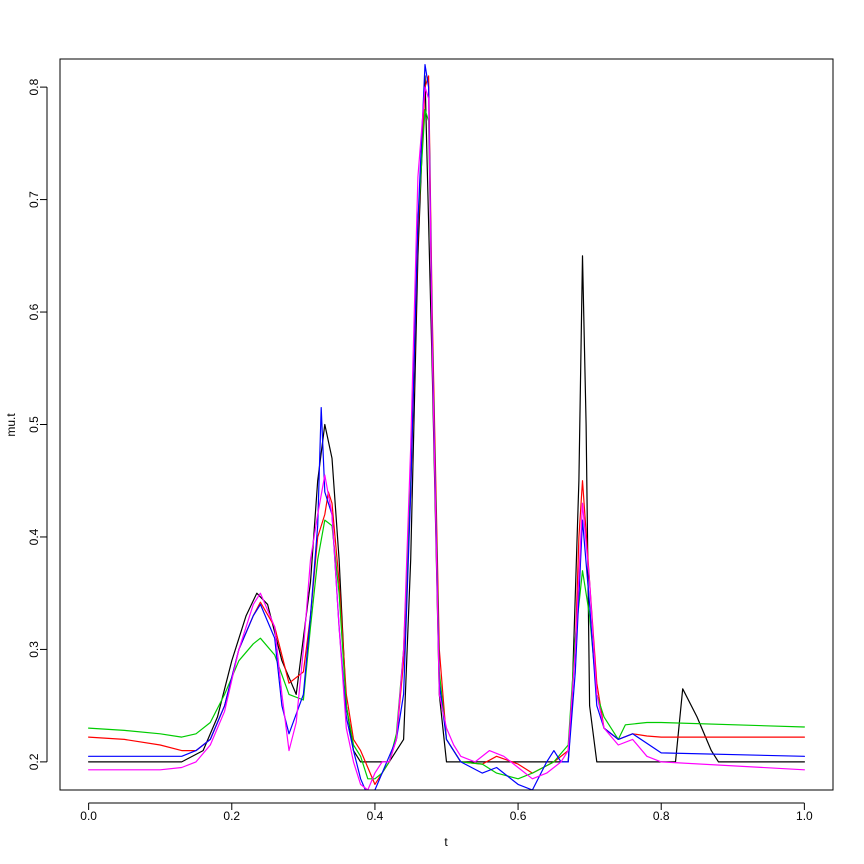 The height and width of the screenshot is (864, 864). I want to click on y-tick-label: 0.7, so click(34, 199).